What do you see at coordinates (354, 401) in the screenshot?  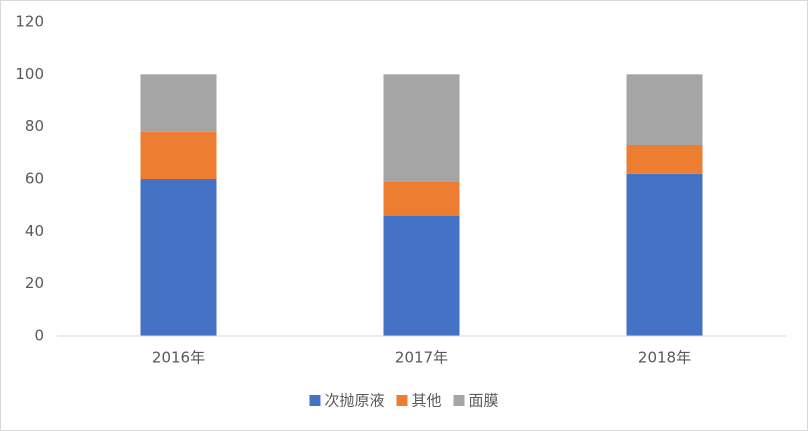 I see `legend-label: 次抛原液` at bounding box center [354, 401].